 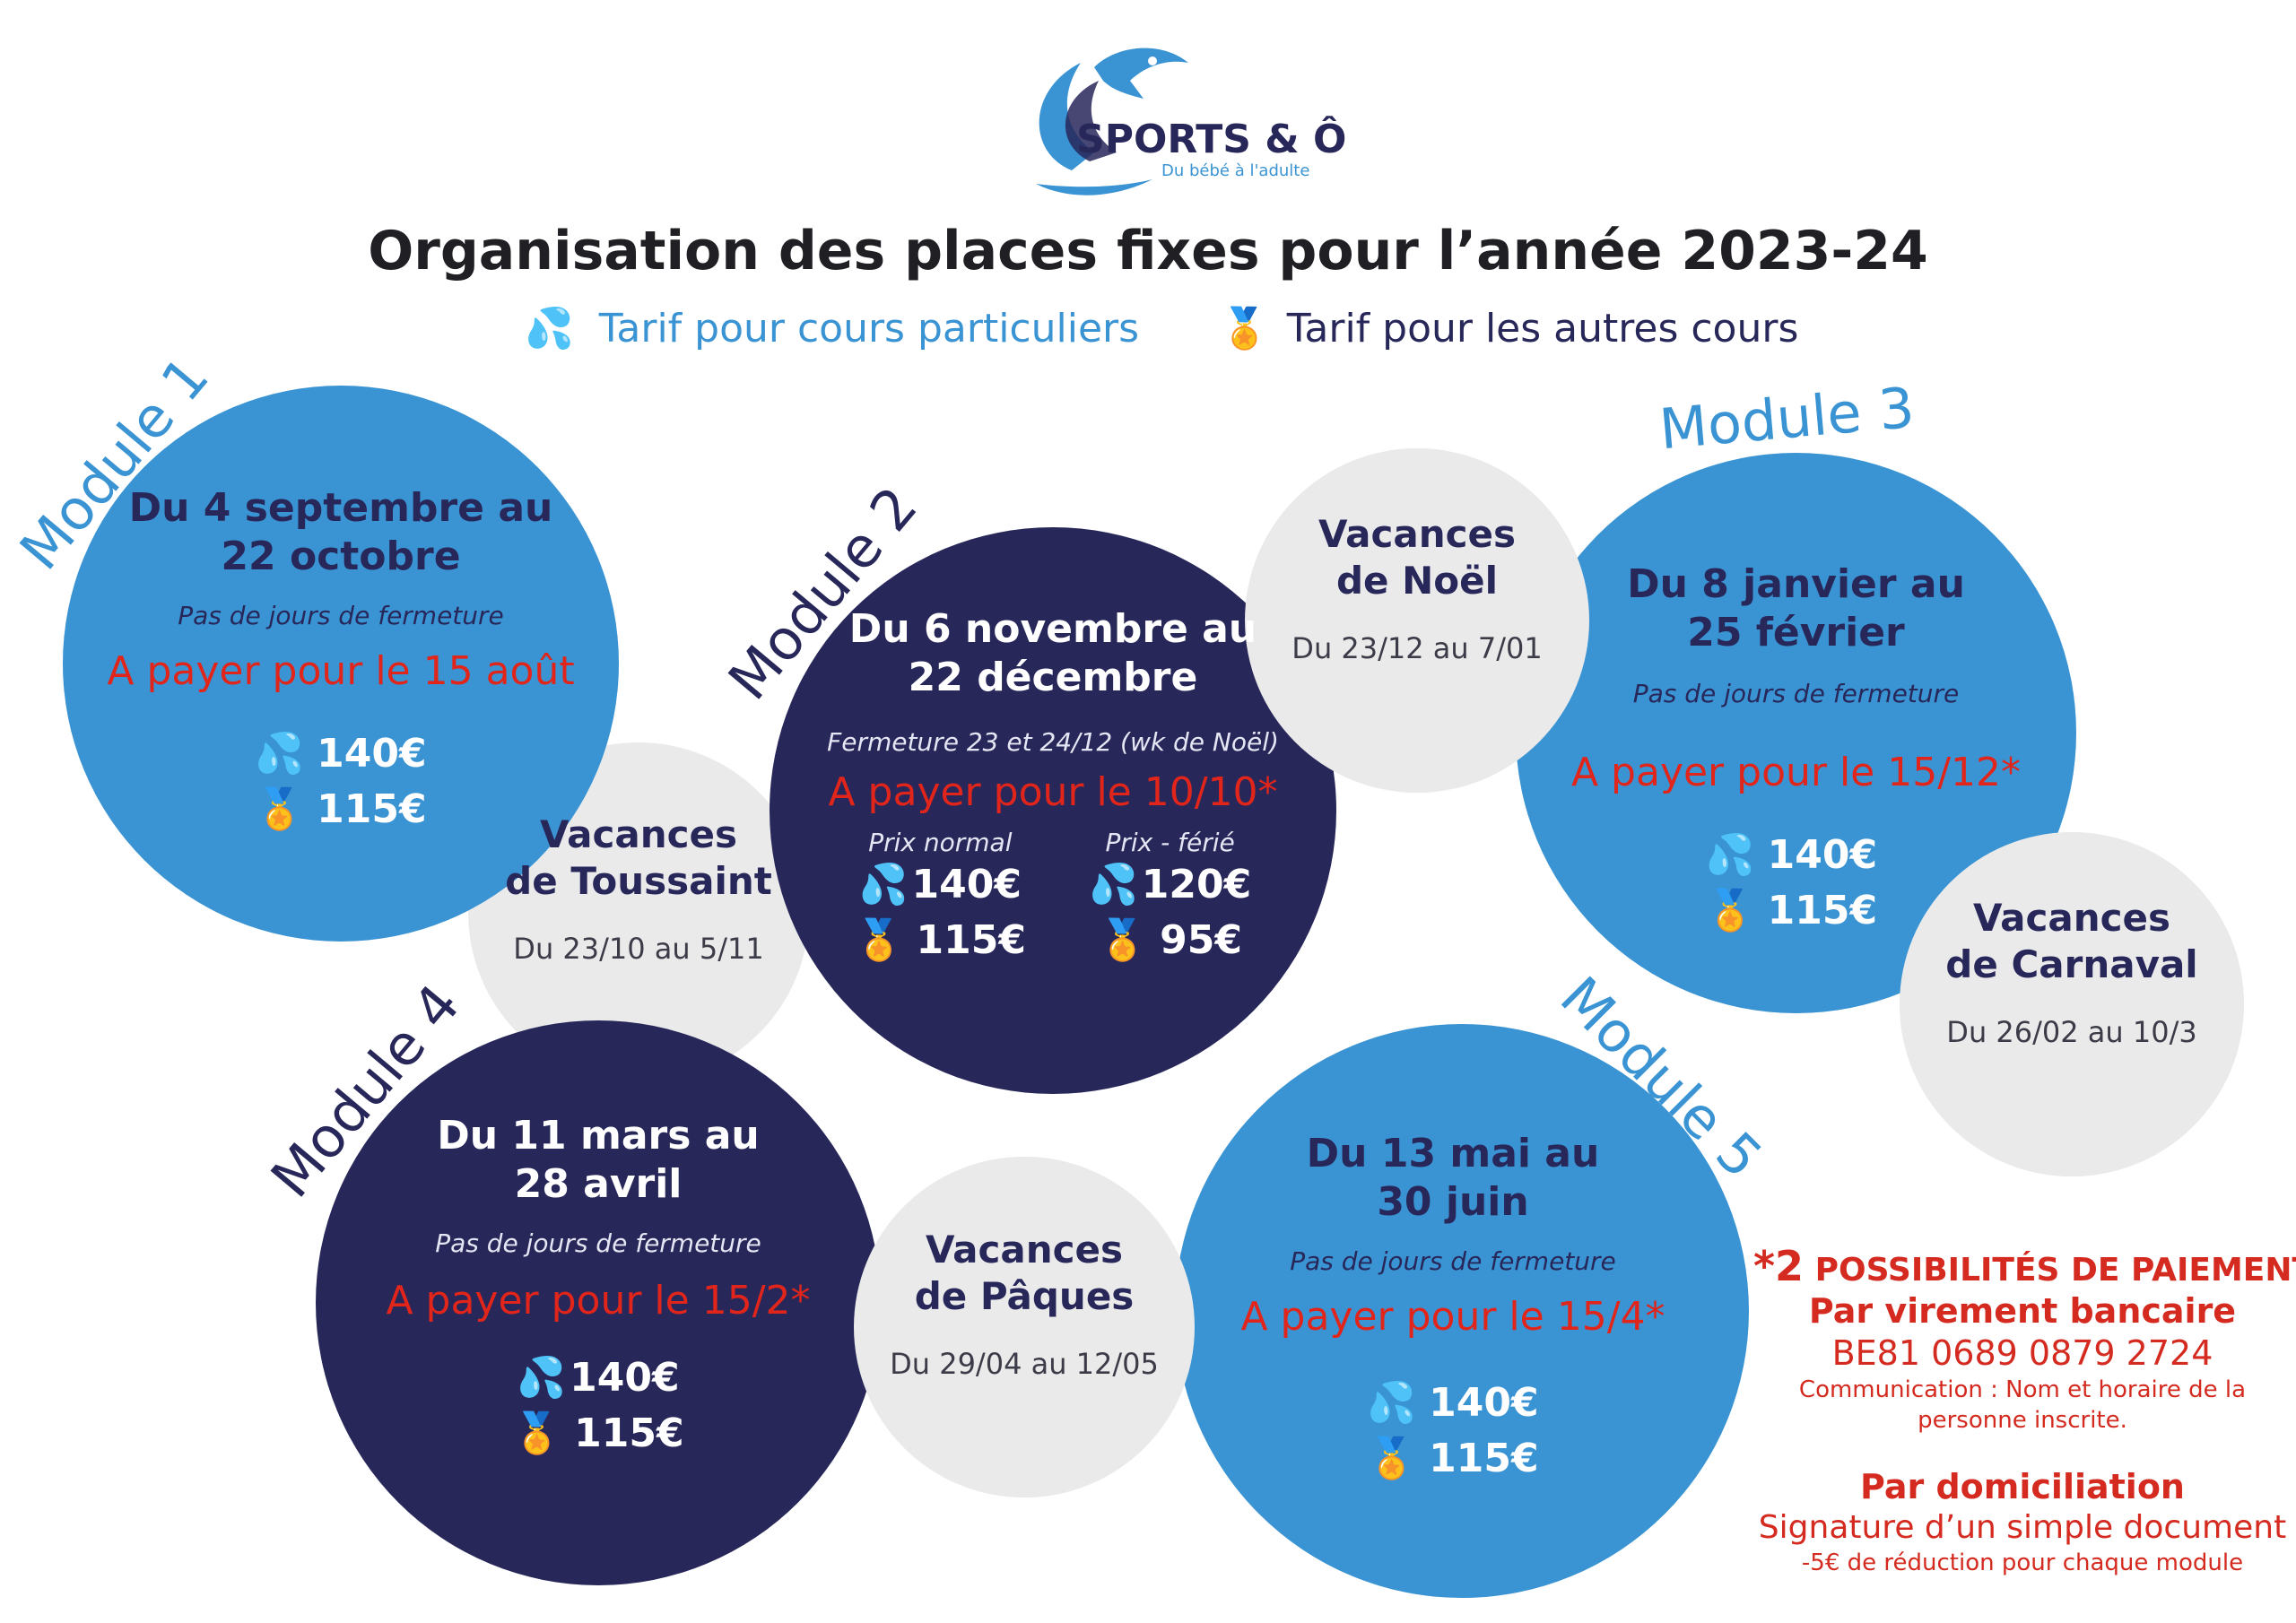 What do you see at coordinates (1796, 772) in the screenshot?
I see `module-3-pay: A payer pour le 15/12*` at bounding box center [1796, 772].